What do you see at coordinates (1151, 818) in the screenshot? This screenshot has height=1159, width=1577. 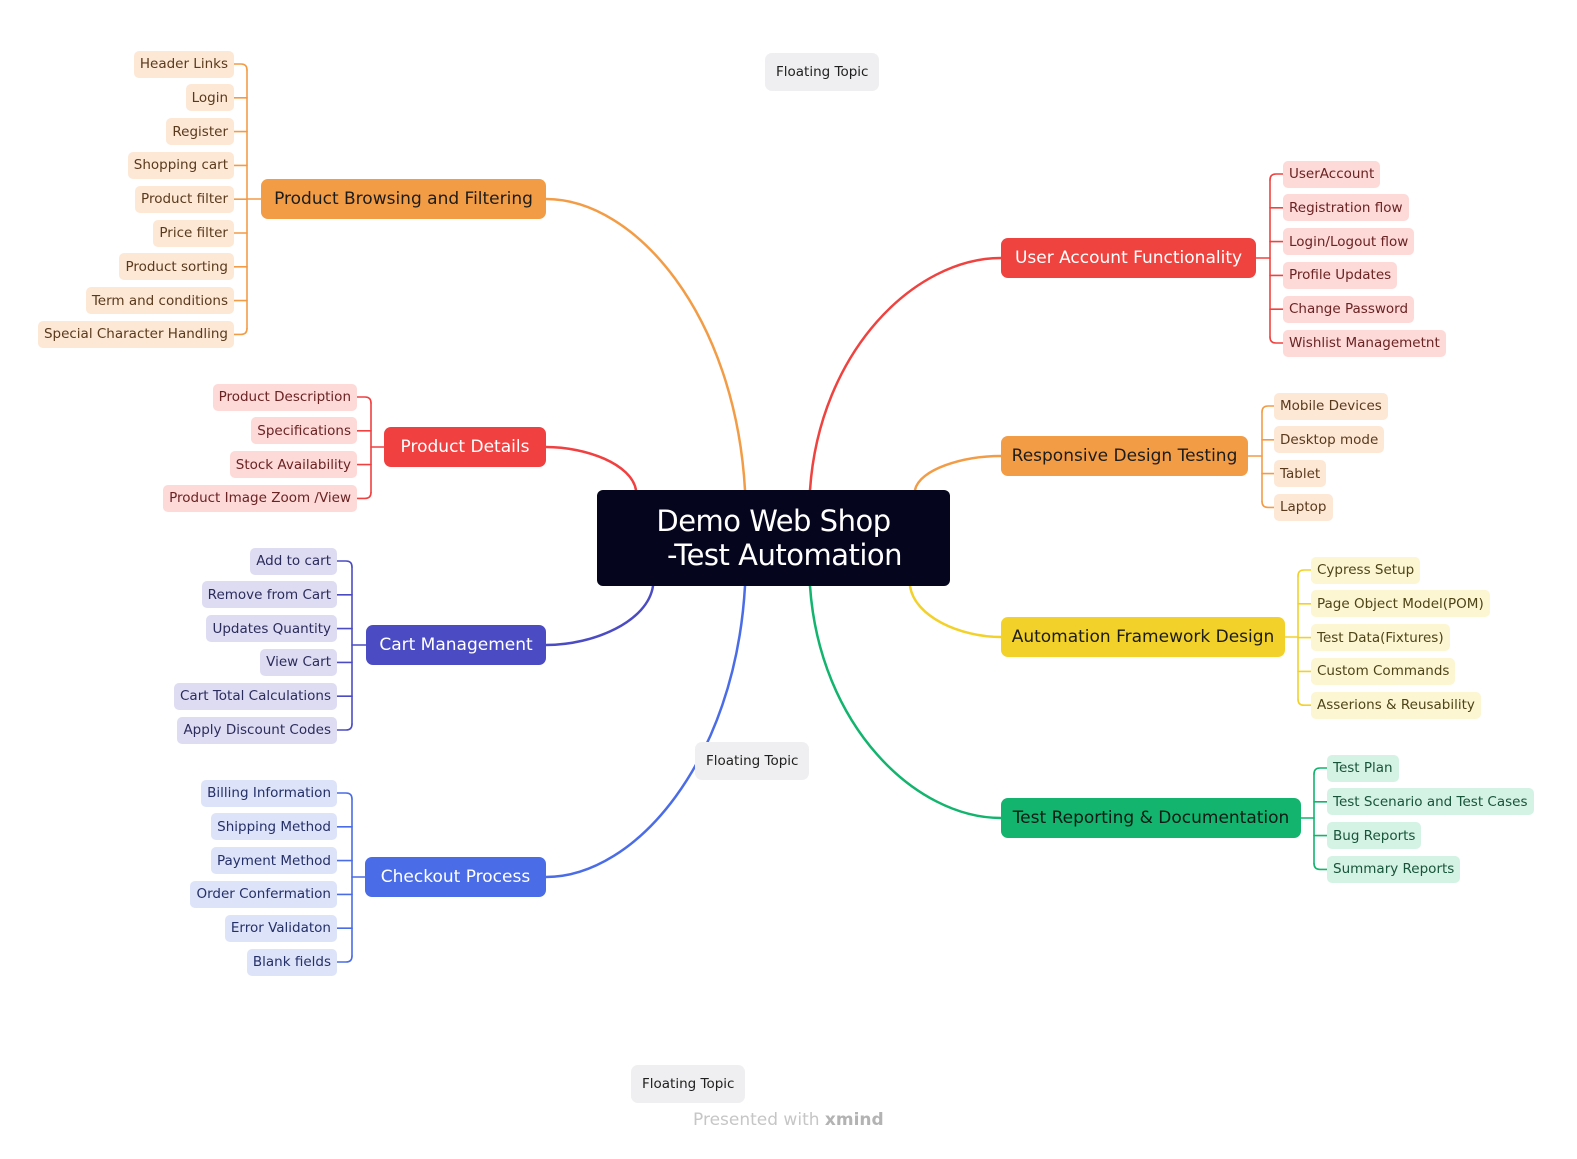 I see `main-topic-reporting: Test Reporting & Documentation` at bounding box center [1151, 818].